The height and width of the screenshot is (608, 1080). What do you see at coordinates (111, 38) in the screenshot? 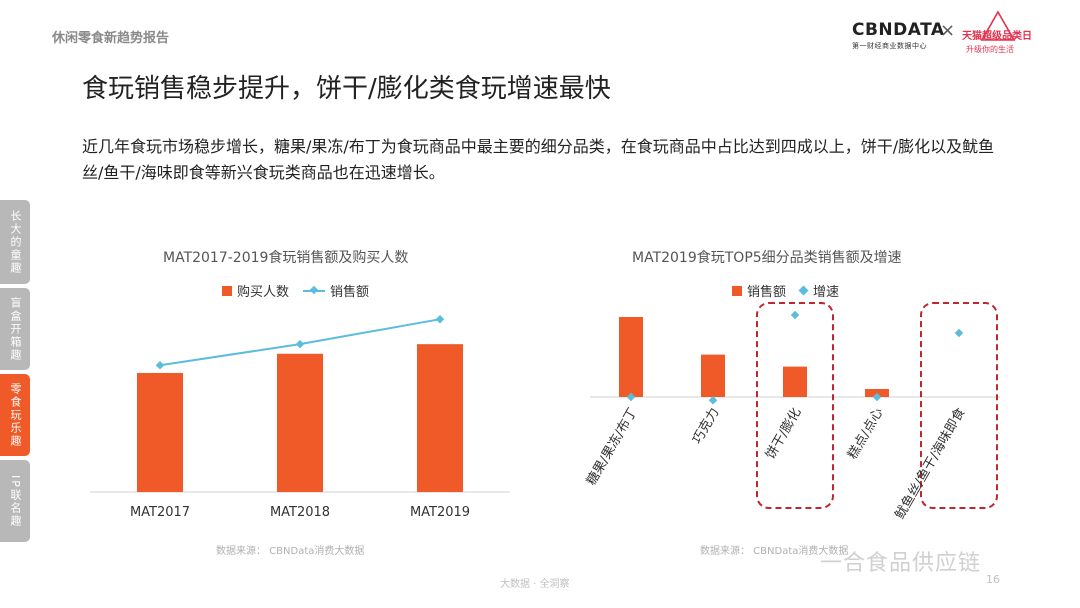
I see `report-title: 休闲零食新趋势报告` at bounding box center [111, 38].